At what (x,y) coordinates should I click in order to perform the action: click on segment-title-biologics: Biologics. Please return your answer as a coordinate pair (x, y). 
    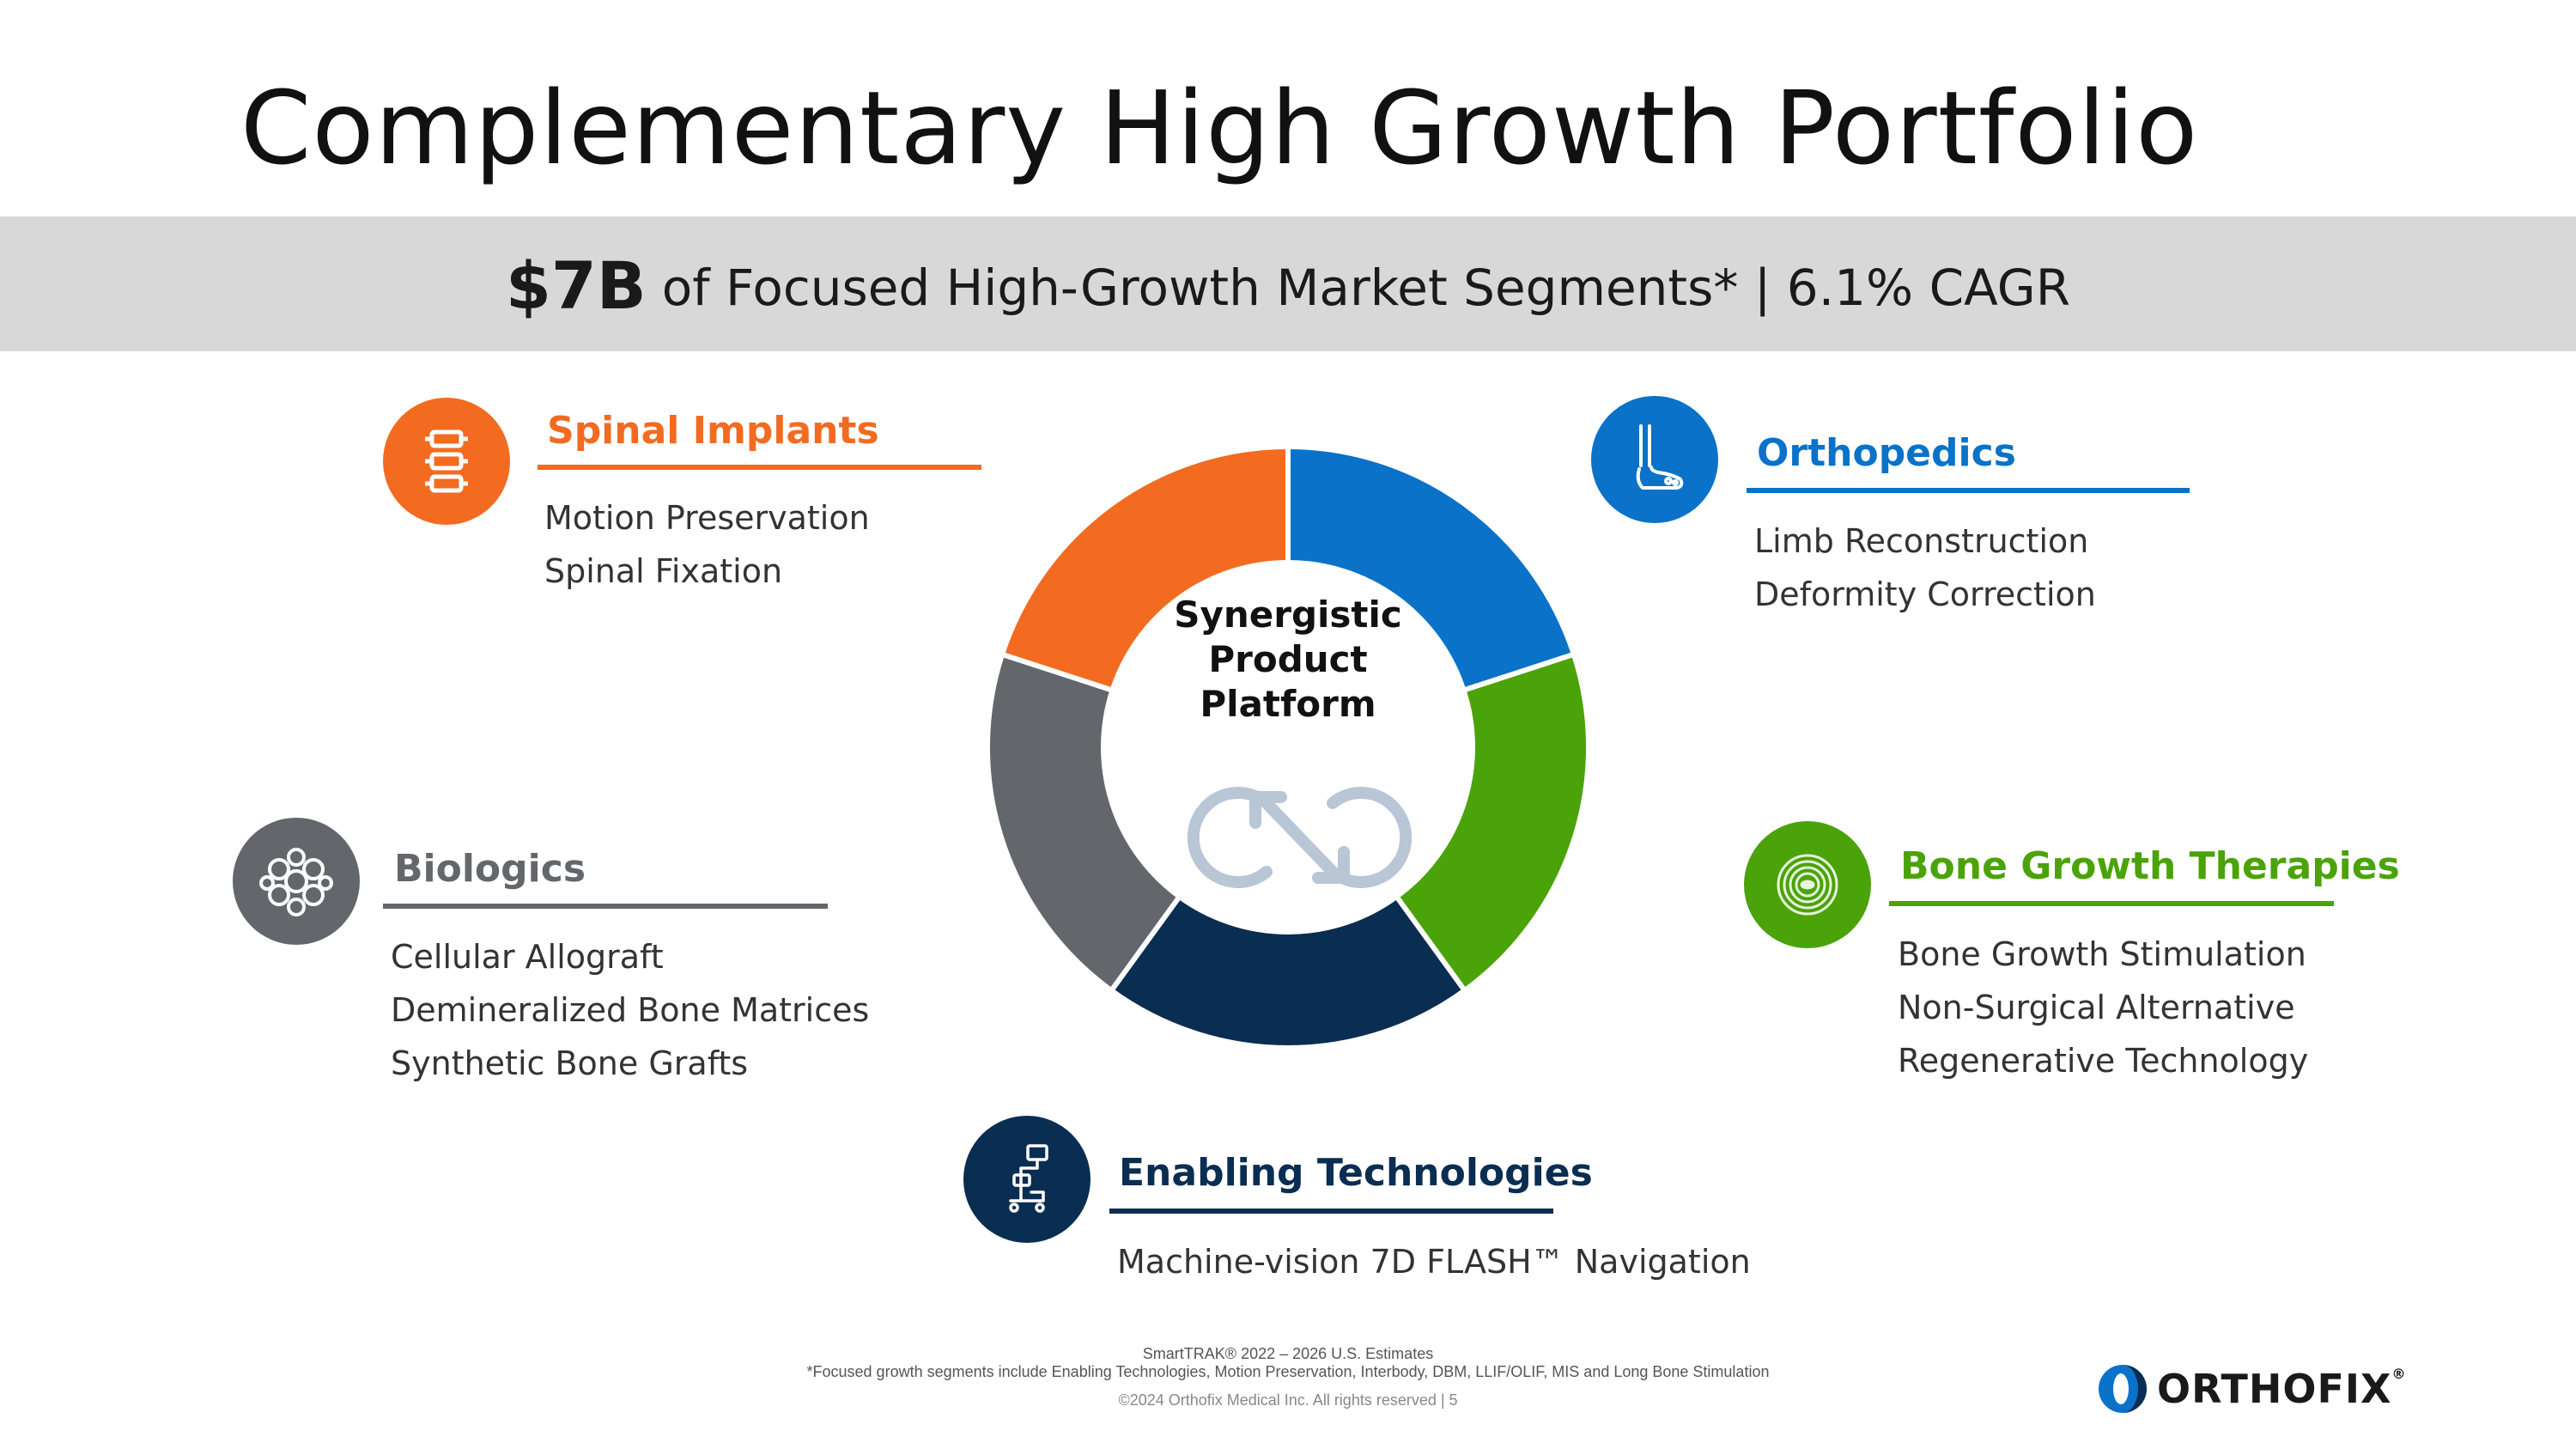
    Looking at the image, I should click on (490, 869).